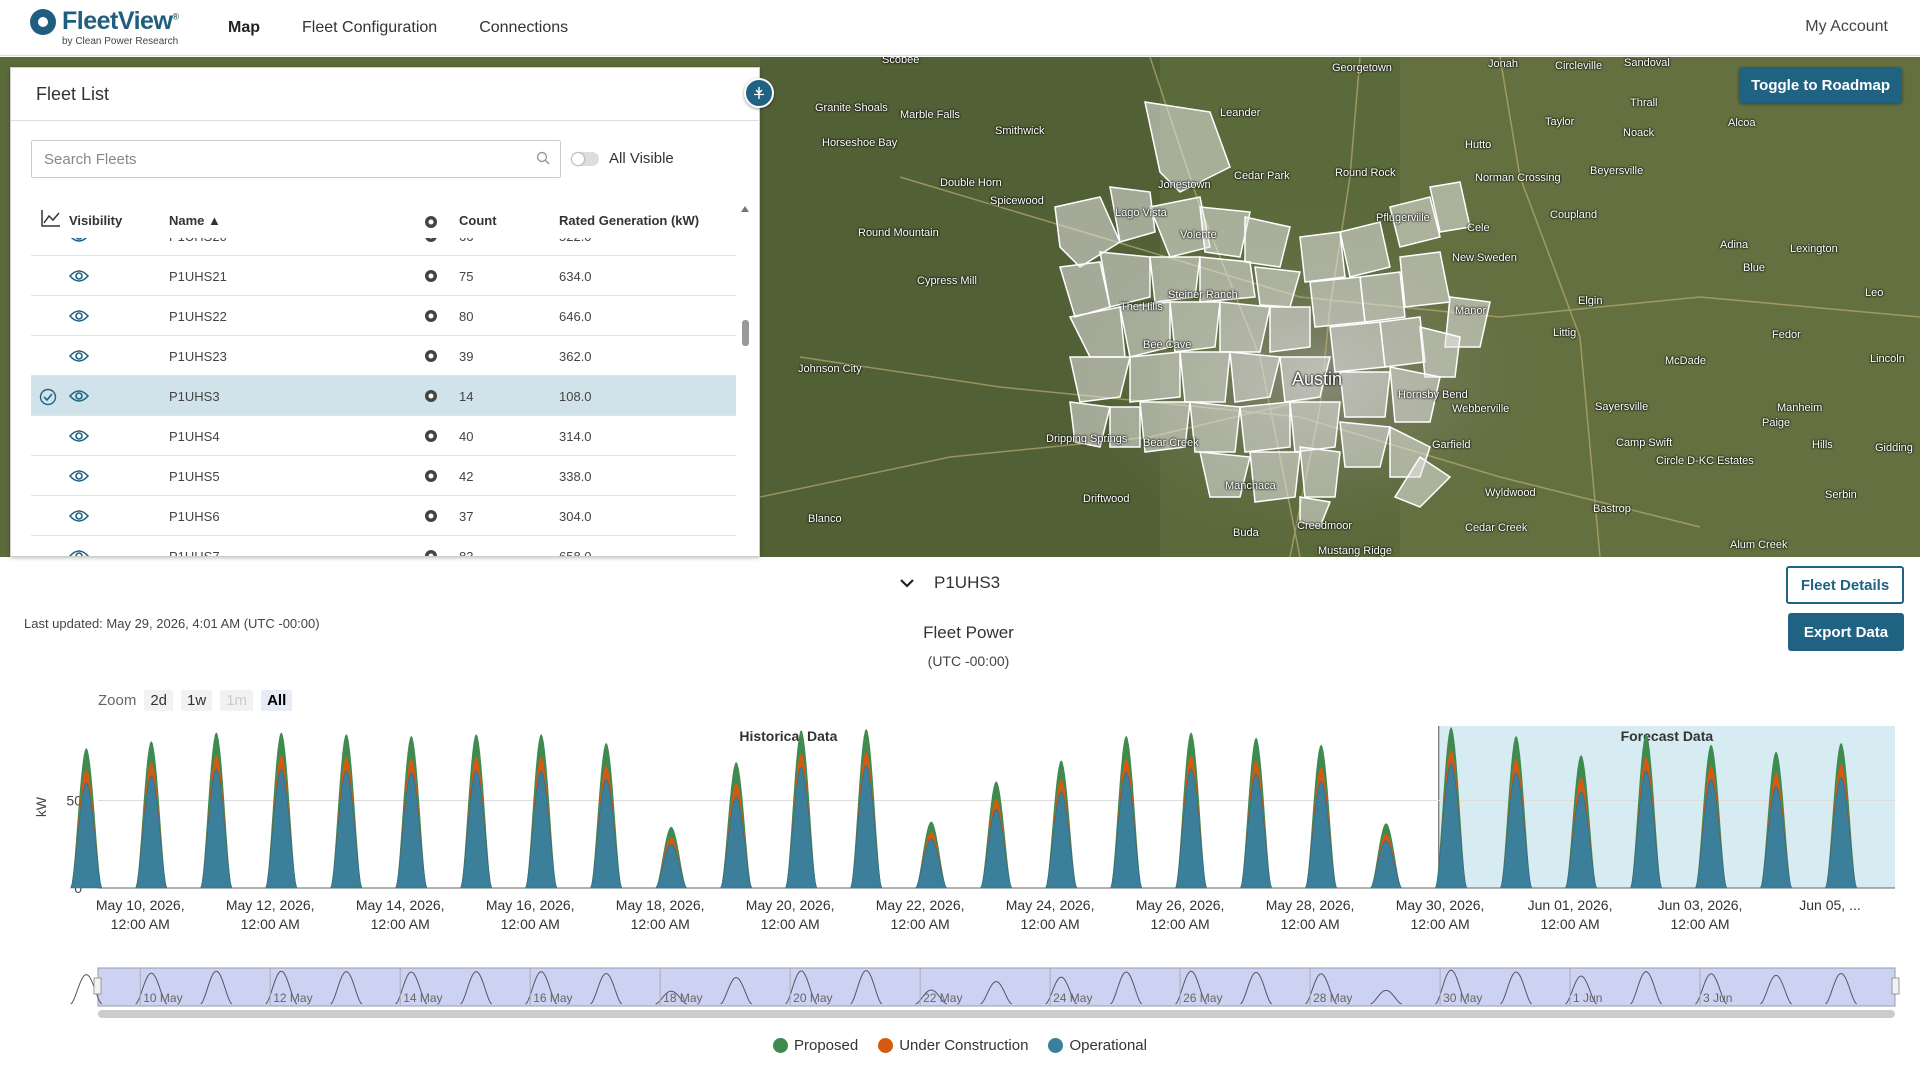 This screenshot has height=1080, width=1920. I want to click on map-label: Circle D-KC Estates, so click(1705, 461).